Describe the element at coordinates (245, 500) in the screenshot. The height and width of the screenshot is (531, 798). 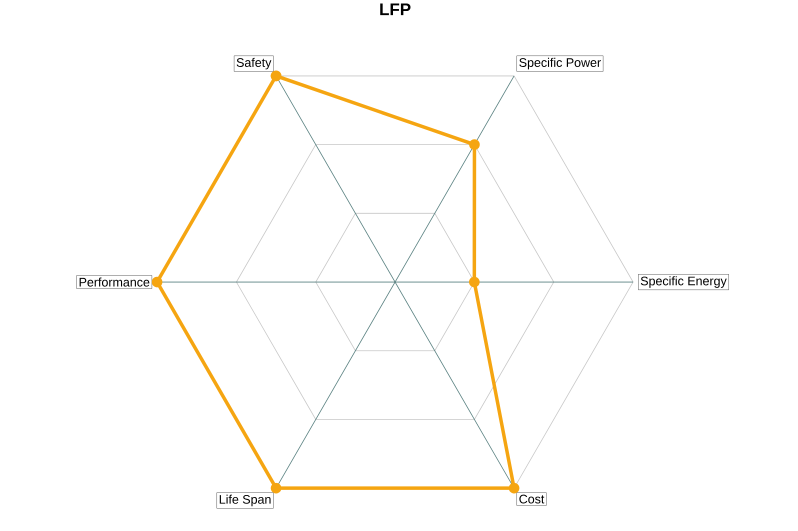
I see `spoke-label: Life Span` at that location.